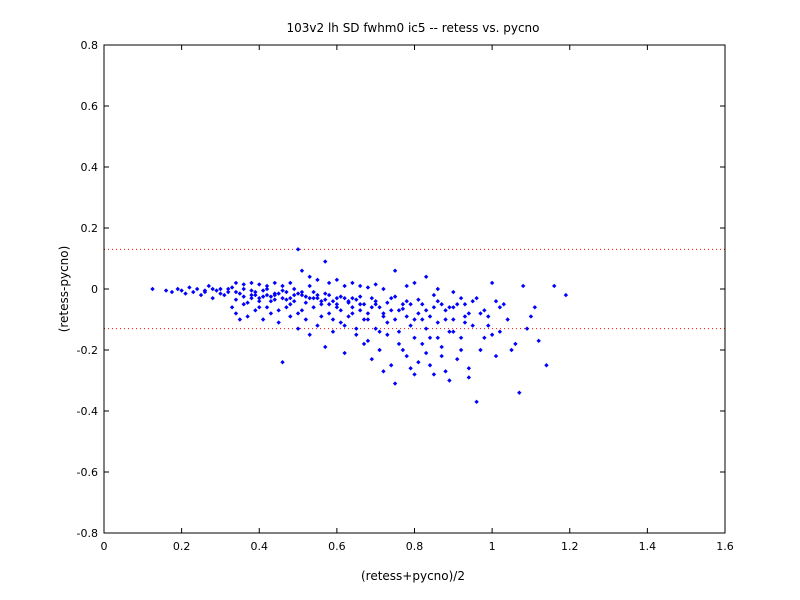 The image size is (800, 600). Describe the element at coordinates (182, 546) in the screenshot. I see `x-tick-label: 0.2` at that location.